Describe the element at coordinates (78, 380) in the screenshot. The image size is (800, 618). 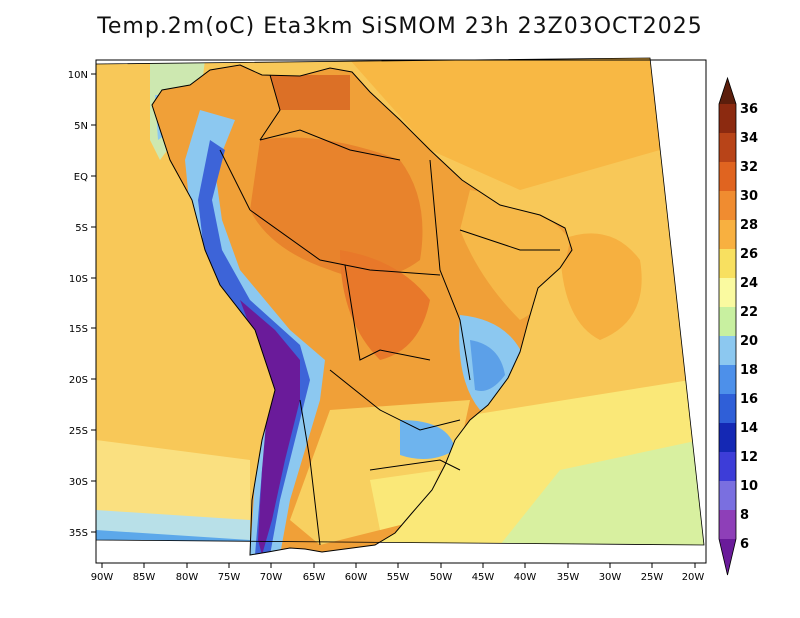
I see `lat-label-20s: 20S` at that location.